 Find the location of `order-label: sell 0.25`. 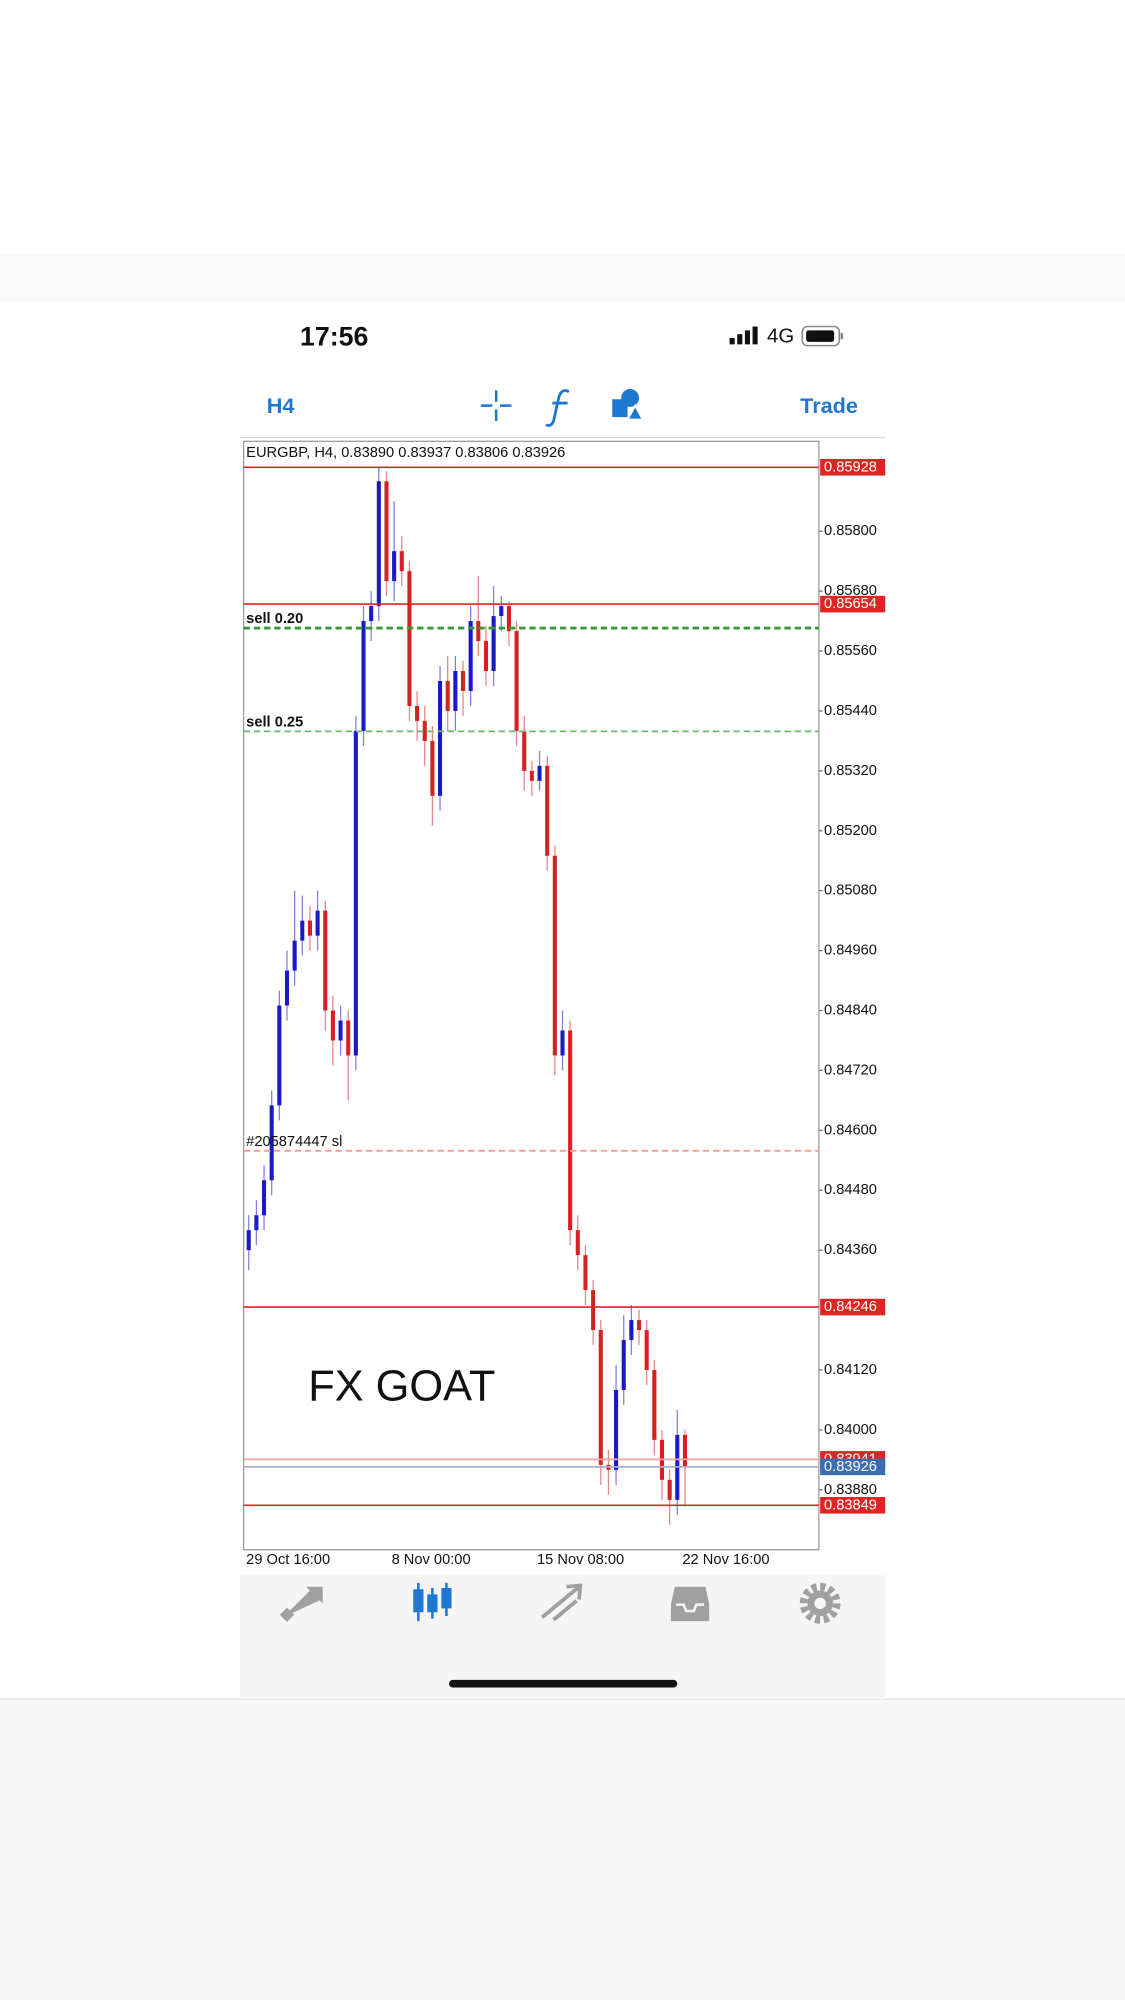

order-label: sell 0.25 is located at coordinates (274, 722).